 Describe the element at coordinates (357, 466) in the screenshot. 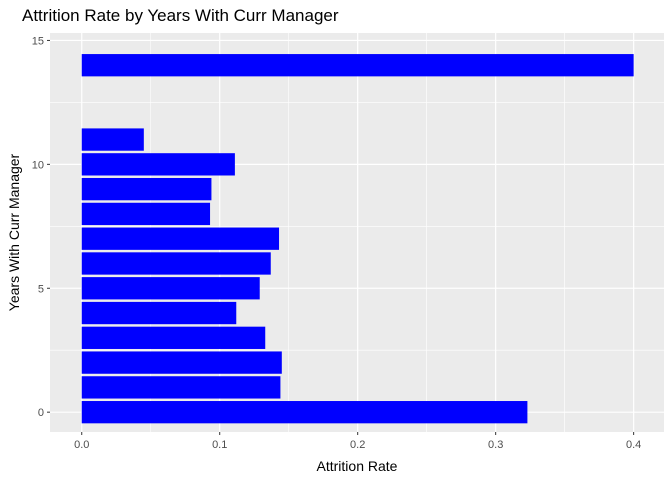

I see `x-axis-title: Attrition Rate` at that location.